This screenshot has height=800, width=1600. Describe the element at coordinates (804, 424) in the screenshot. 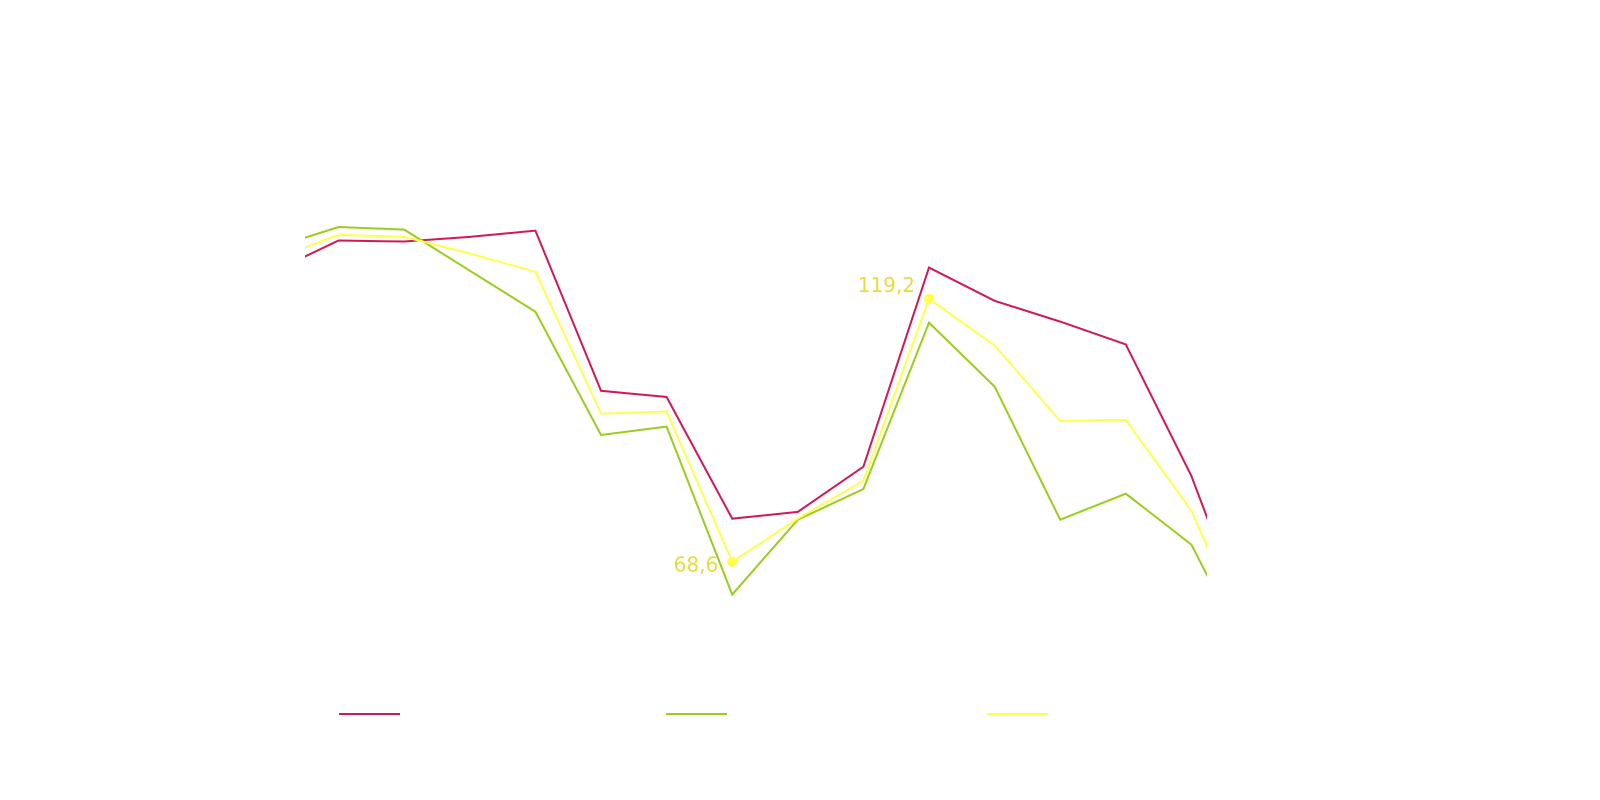

I see `annotations: 68,6 119,2` at that location.